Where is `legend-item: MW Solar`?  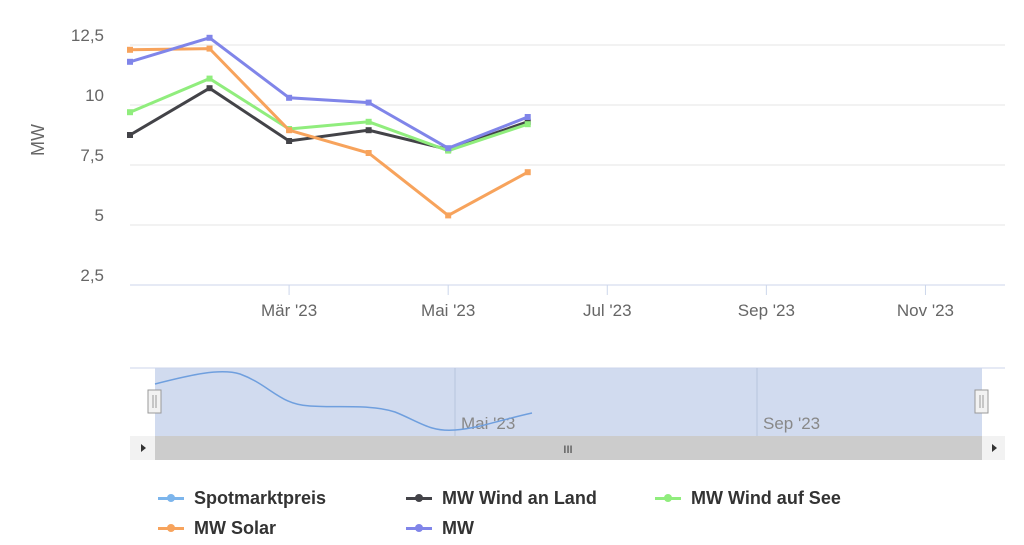
legend-item: MW Solar is located at coordinates (217, 528).